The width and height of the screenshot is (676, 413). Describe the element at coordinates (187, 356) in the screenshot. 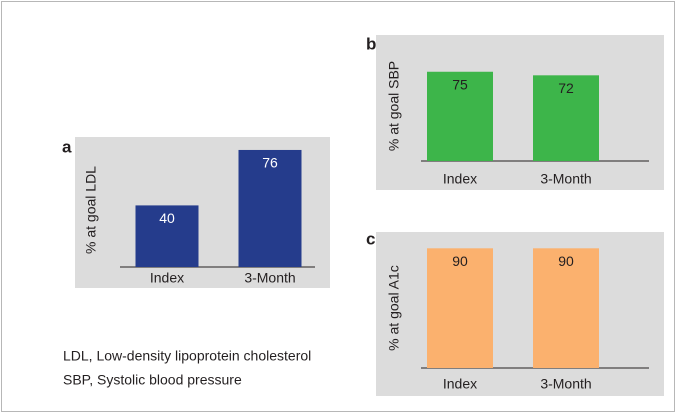

I see `footnote: LDL, Low-density lipoprotein cholesterol` at that location.